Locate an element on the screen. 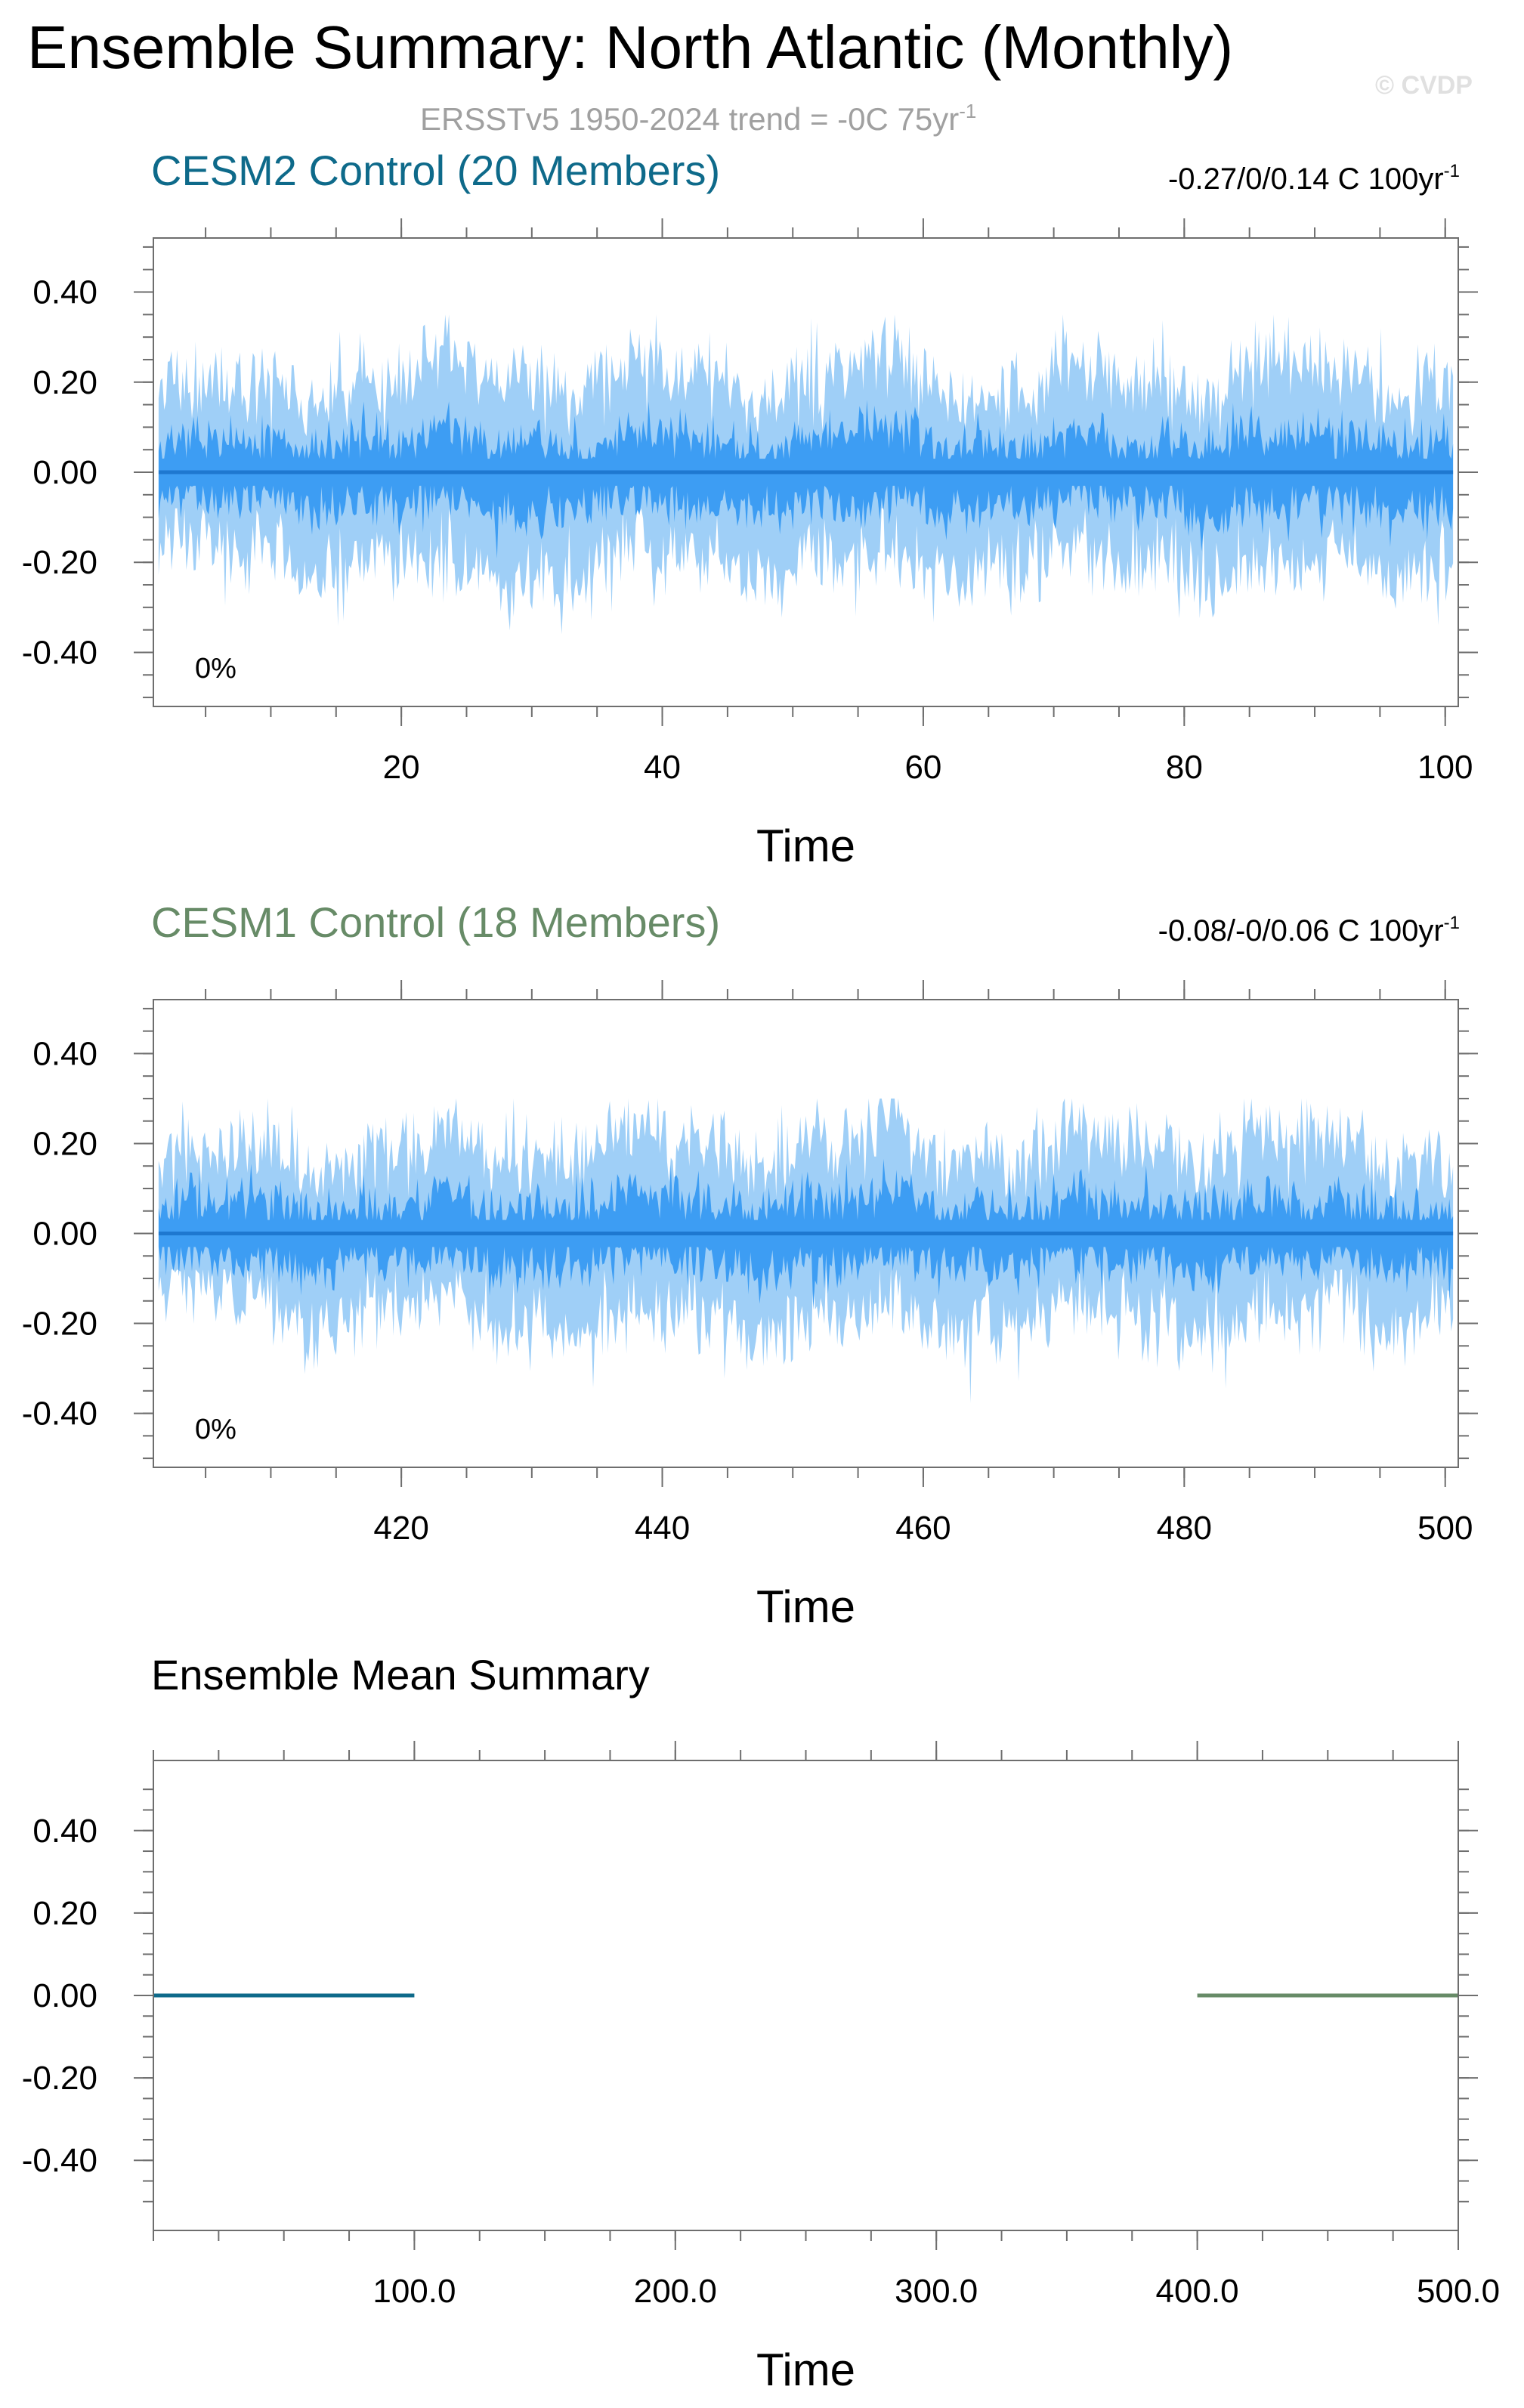 This screenshot has width=1524, height=2408. x-tick-label: 500.0 is located at coordinates (1458, 2291).